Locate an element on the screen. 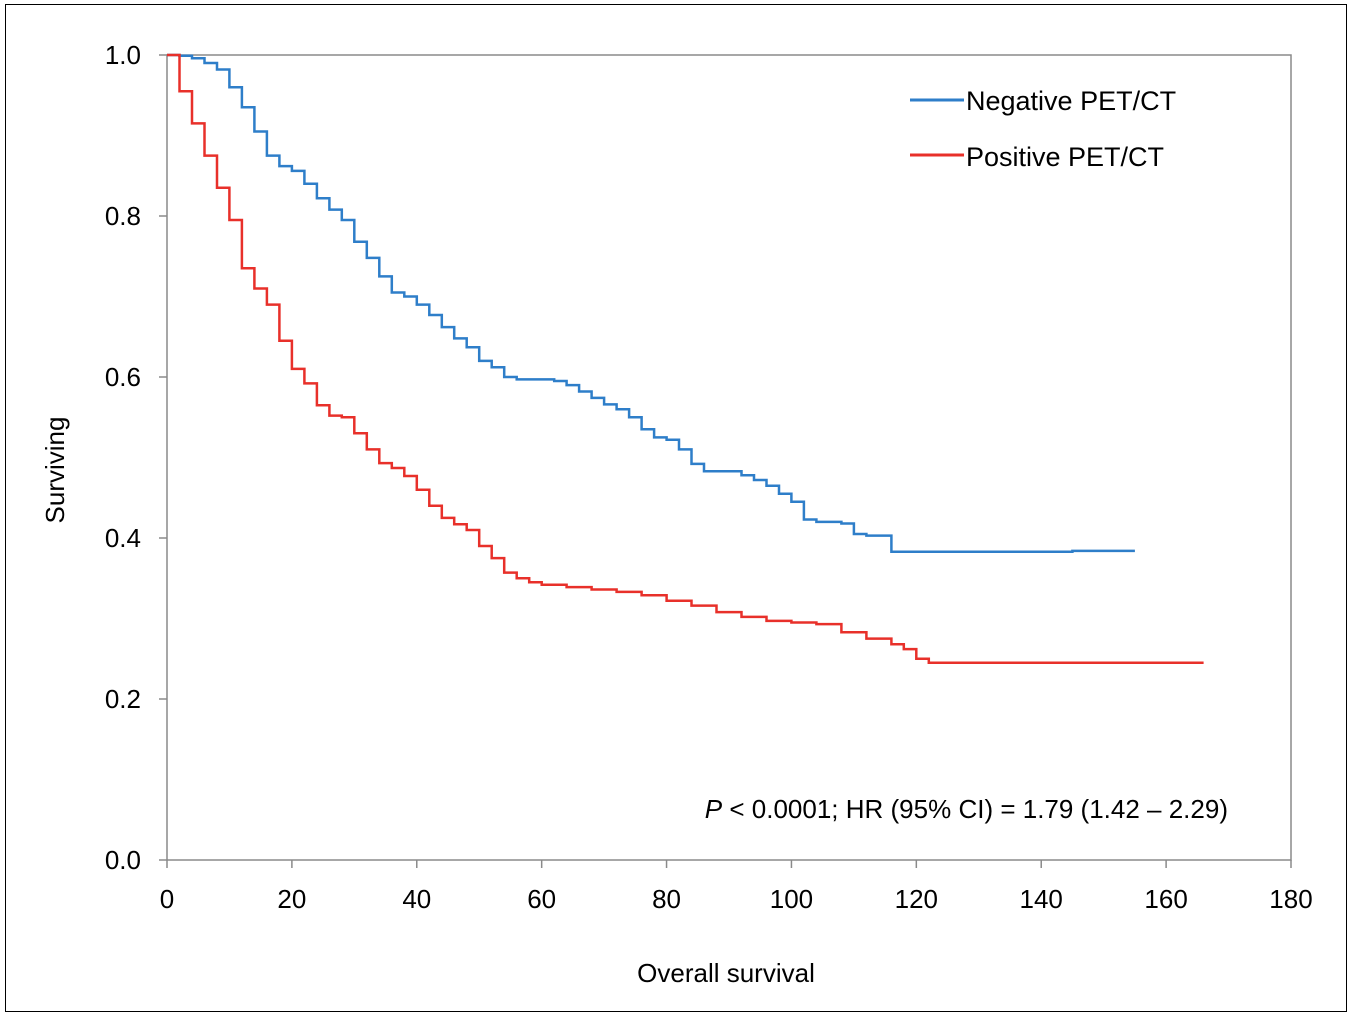  x-tick-label: 80 is located at coordinates (666, 899).